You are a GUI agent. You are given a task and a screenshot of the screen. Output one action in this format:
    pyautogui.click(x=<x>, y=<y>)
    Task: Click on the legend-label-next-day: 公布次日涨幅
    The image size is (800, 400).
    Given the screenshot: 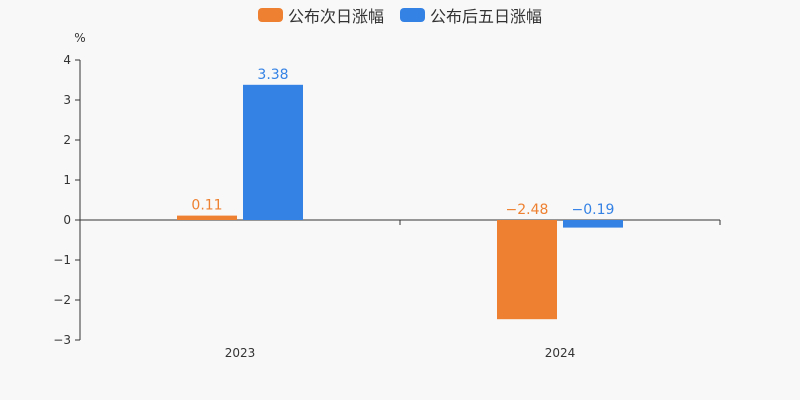 What is the action you would take?
    pyautogui.click(x=335, y=16)
    